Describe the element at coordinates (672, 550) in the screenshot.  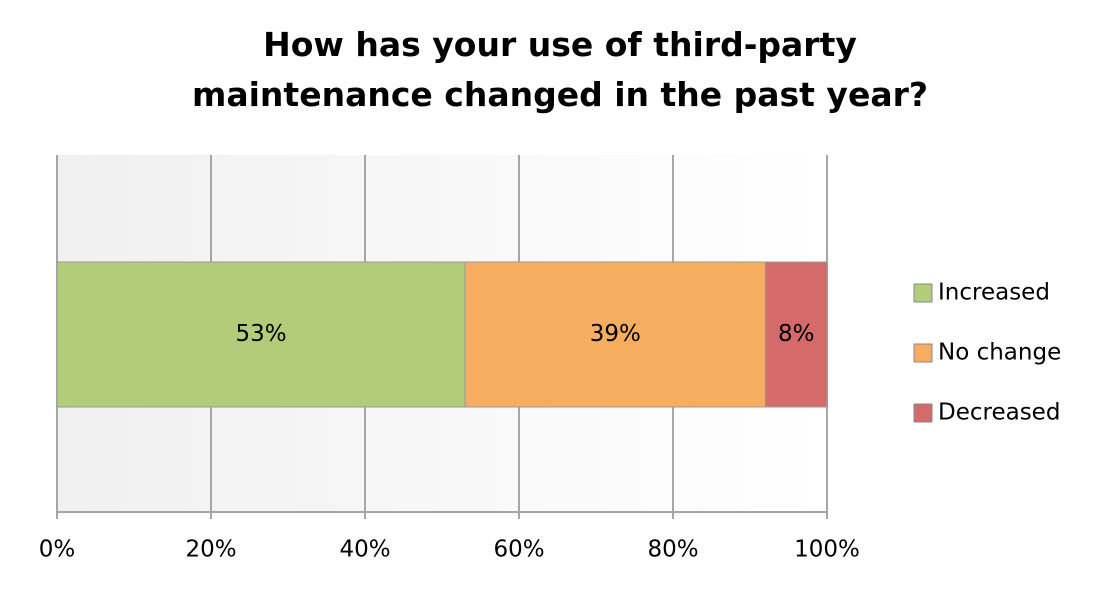
I see `x-tick-label: 80%` at that location.